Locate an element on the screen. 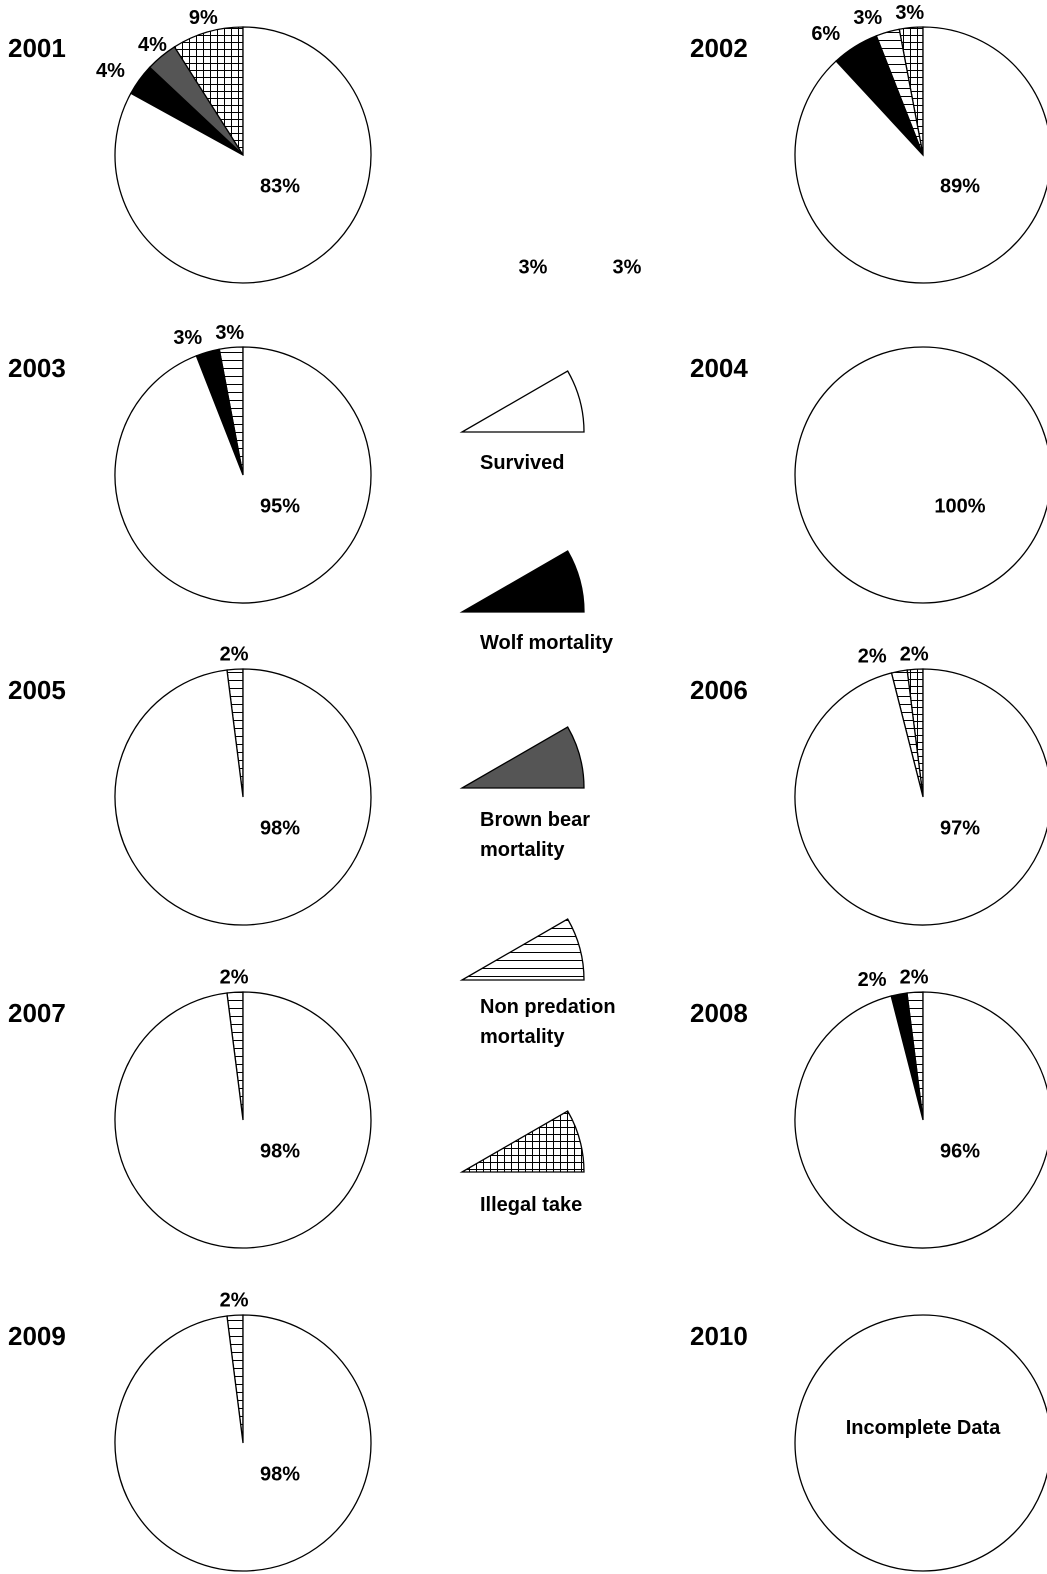  legend-label: Non predation mortality is located at coordinates (548, 1022).